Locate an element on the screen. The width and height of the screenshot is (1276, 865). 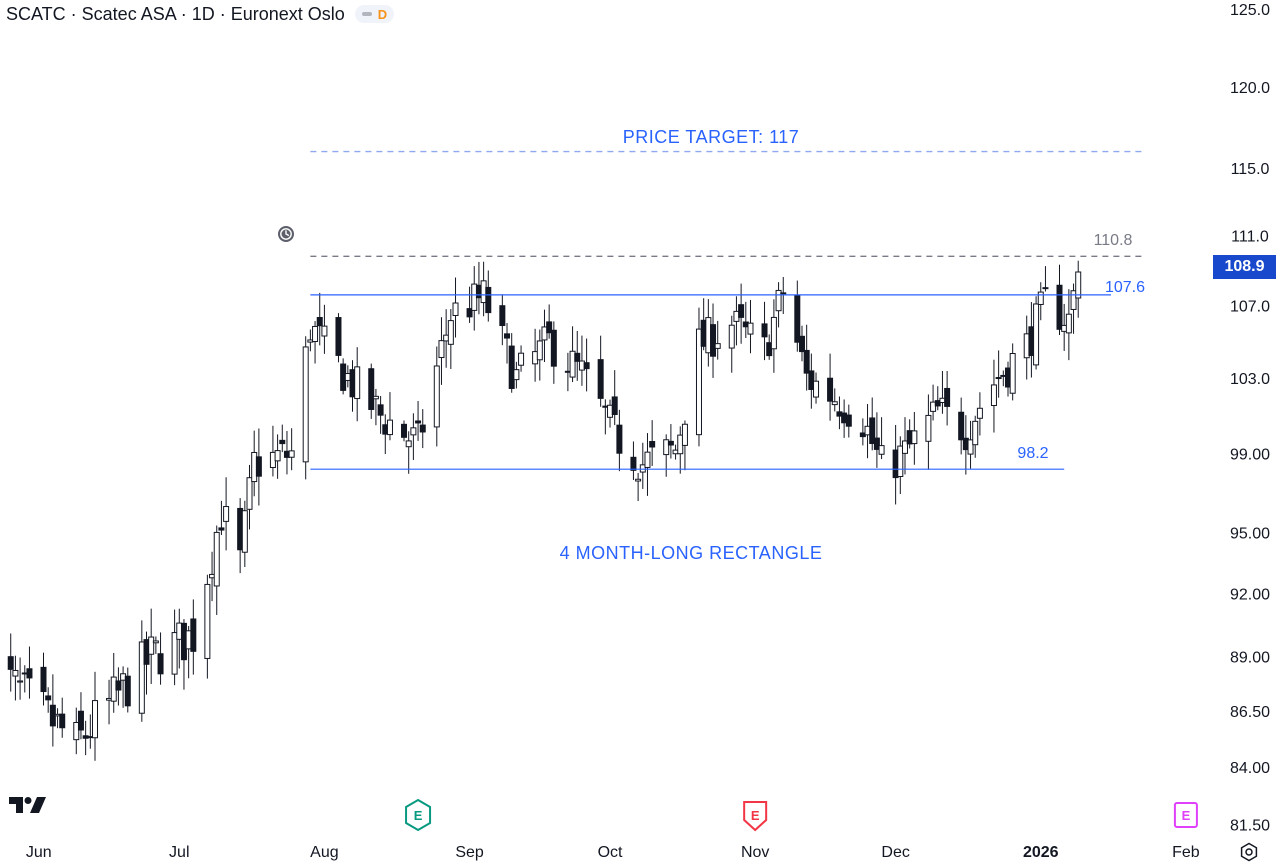
svg-text: E is located at coordinates (418, 815).